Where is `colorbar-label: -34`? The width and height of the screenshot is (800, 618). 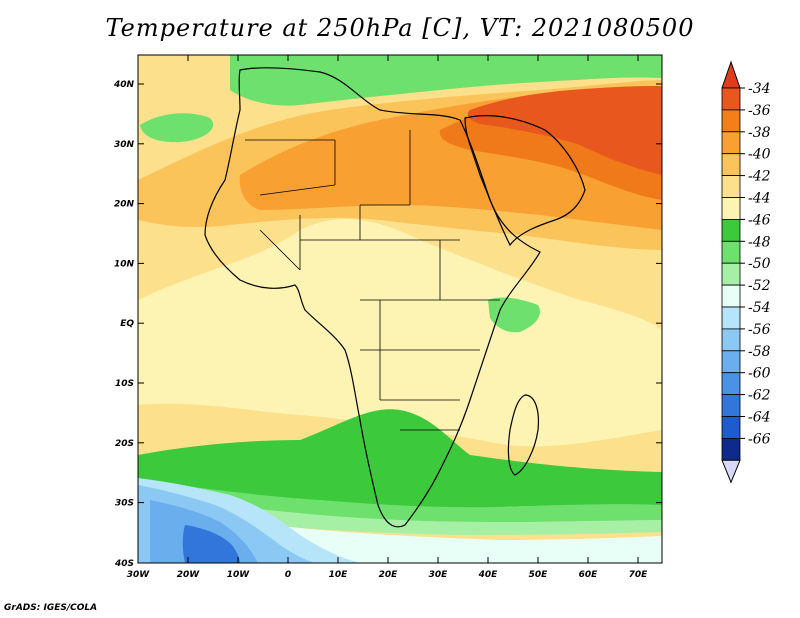
colorbar-label: -34 is located at coordinates (759, 89).